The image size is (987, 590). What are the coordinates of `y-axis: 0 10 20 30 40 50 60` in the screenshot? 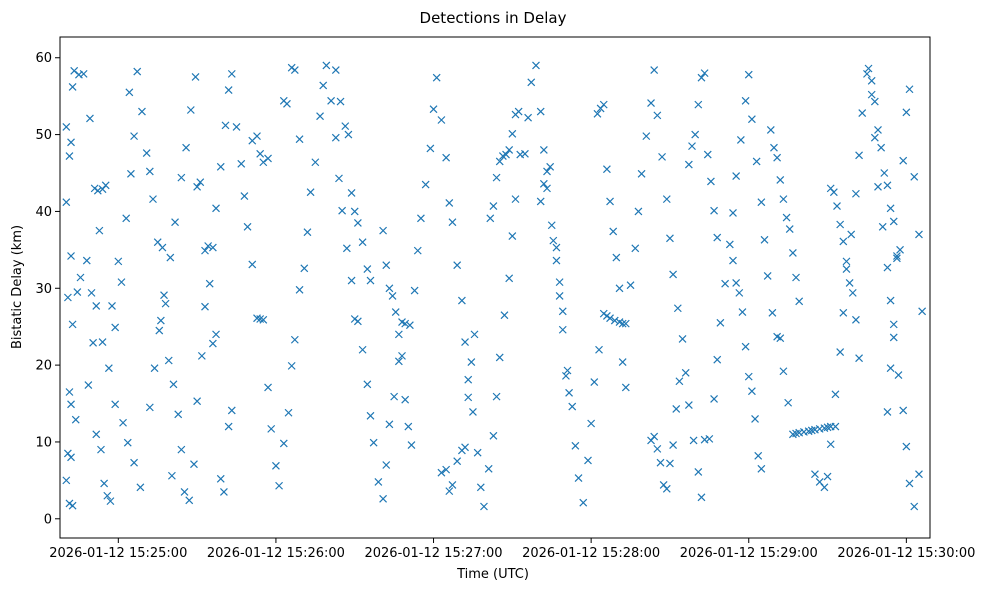 It's located at (47, 289).